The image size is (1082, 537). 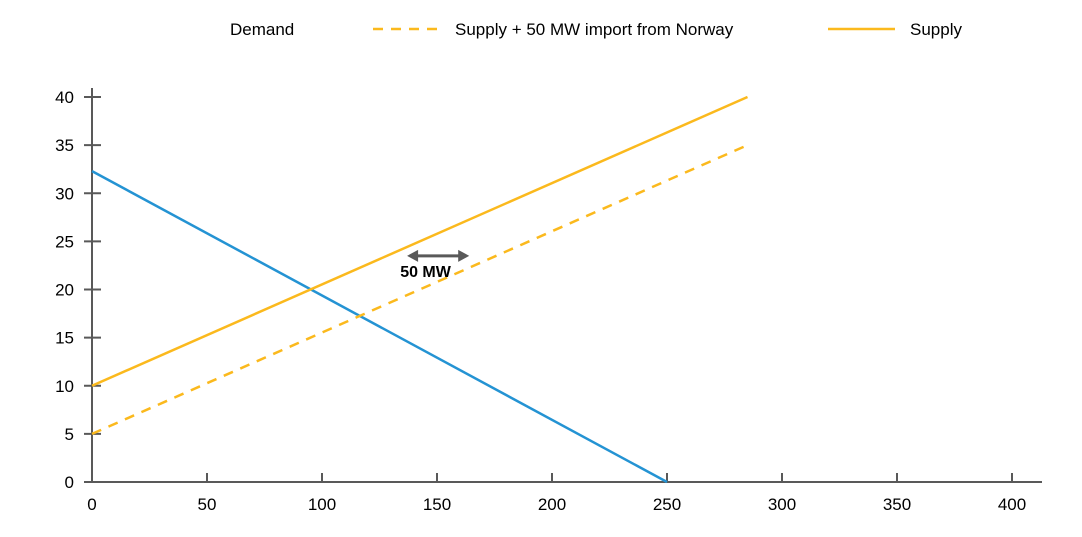 I want to click on legend-label-demand: Demand, so click(x=262, y=29).